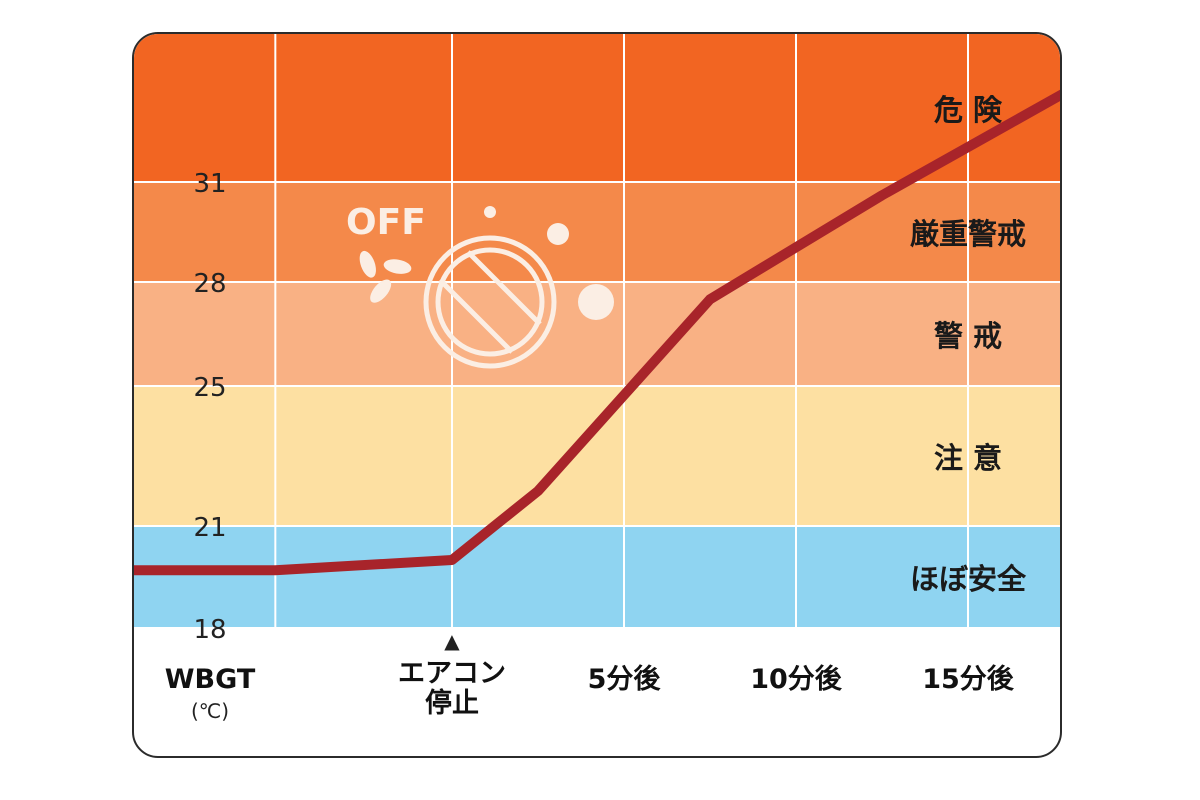 The height and width of the screenshot is (800, 1200). What do you see at coordinates (386, 222) in the screenshot?
I see `off-label: OFF` at bounding box center [386, 222].